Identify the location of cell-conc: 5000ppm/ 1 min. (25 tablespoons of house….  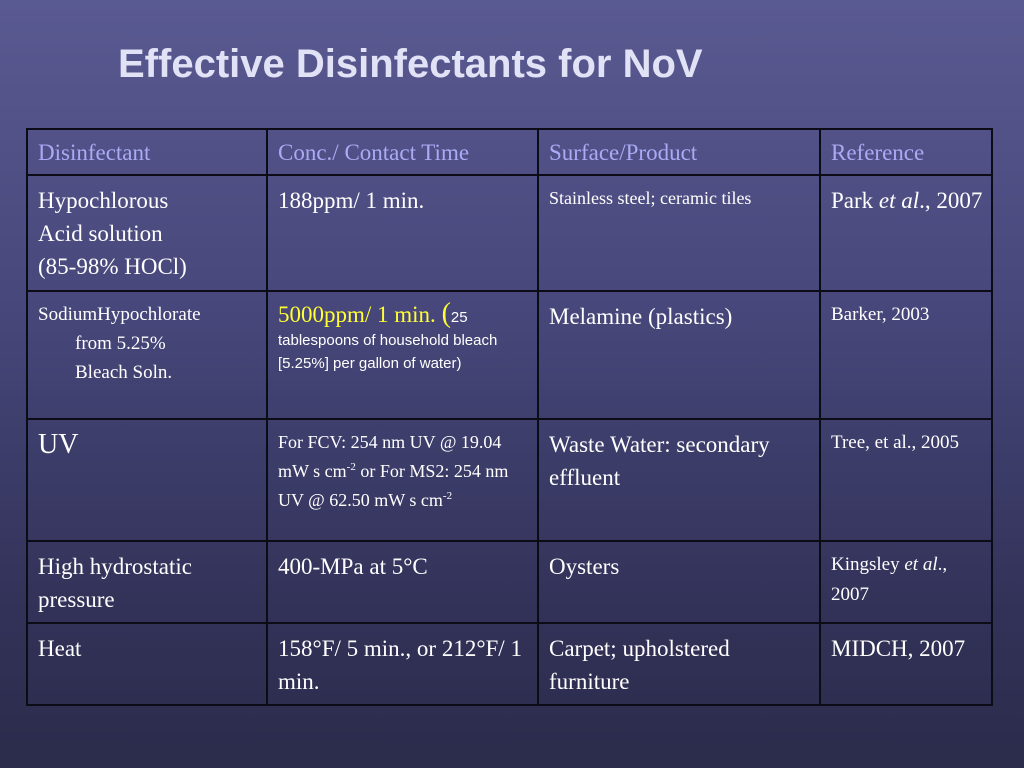
(402, 355).